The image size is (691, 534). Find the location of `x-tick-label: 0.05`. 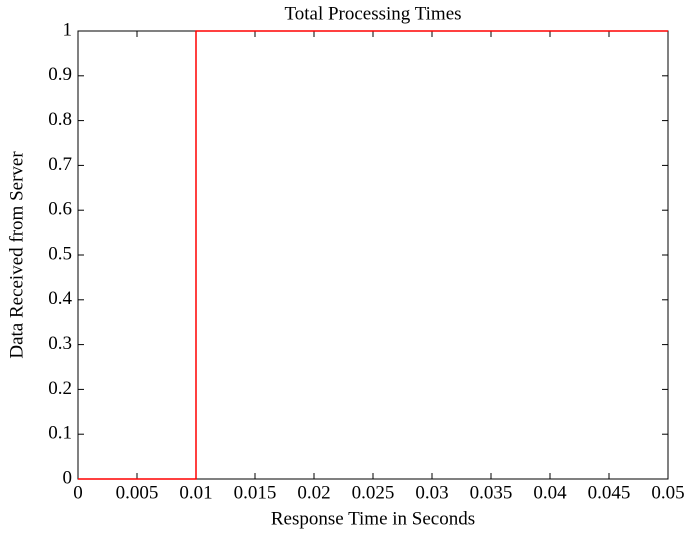

x-tick-label: 0.05 is located at coordinates (667, 492).